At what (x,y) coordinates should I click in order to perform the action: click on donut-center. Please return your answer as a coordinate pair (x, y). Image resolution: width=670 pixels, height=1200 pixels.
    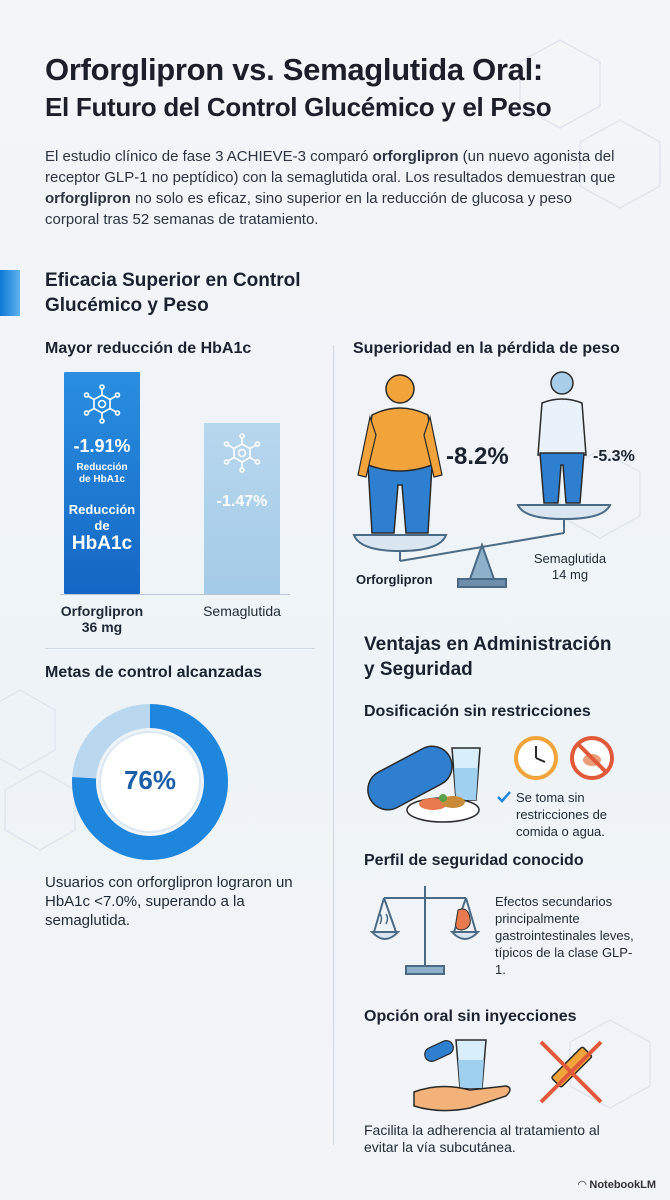
    Looking at the image, I should click on (150, 782).